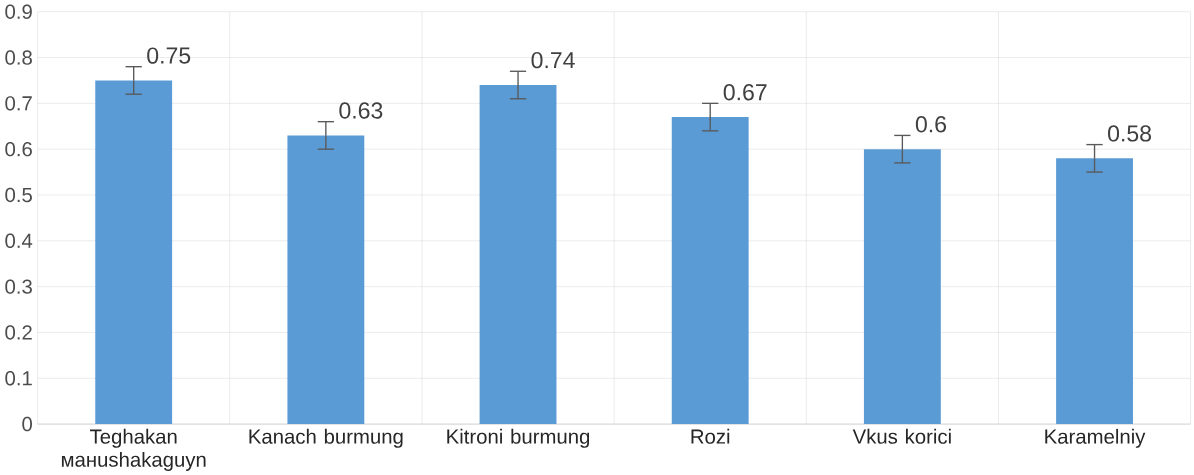 This screenshot has height=475, width=1194. I want to click on data-label: 0.74, so click(553, 60).